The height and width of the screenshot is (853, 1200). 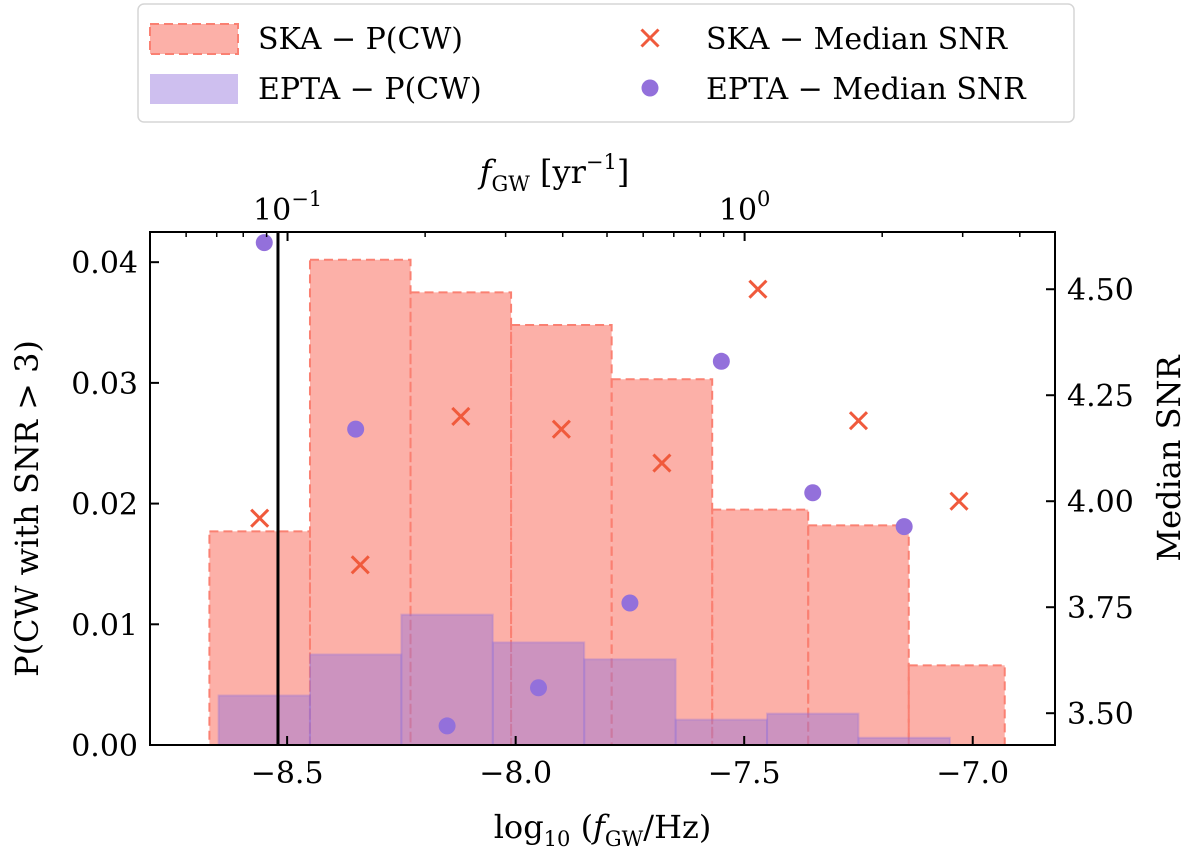 What do you see at coordinates (763, 199) in the screenshot?
I see `top-tick-exponent: 0` at bounding box center [763, 199].